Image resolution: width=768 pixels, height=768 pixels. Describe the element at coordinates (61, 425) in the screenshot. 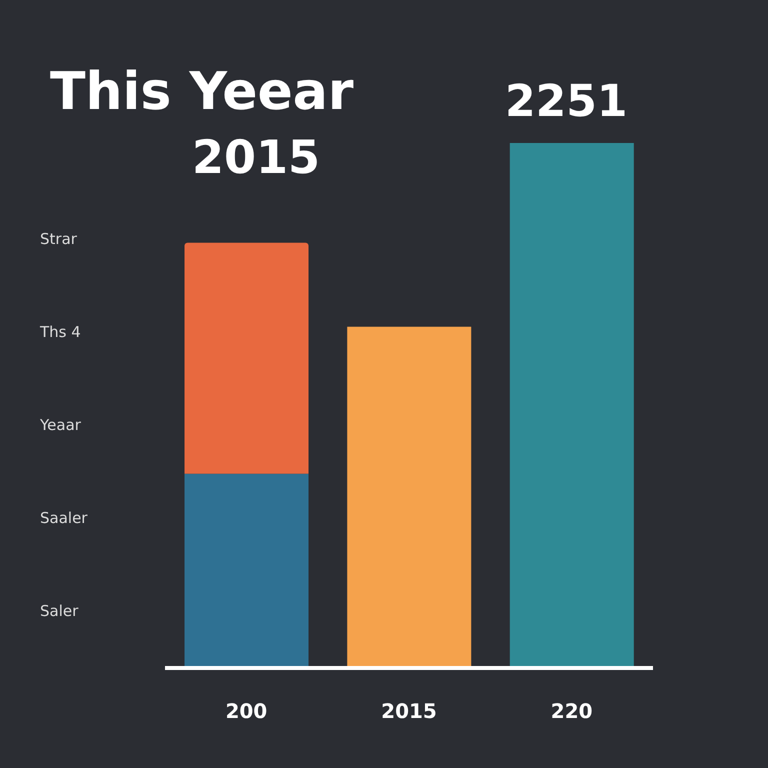

I see `text: Yeaar` at that location.